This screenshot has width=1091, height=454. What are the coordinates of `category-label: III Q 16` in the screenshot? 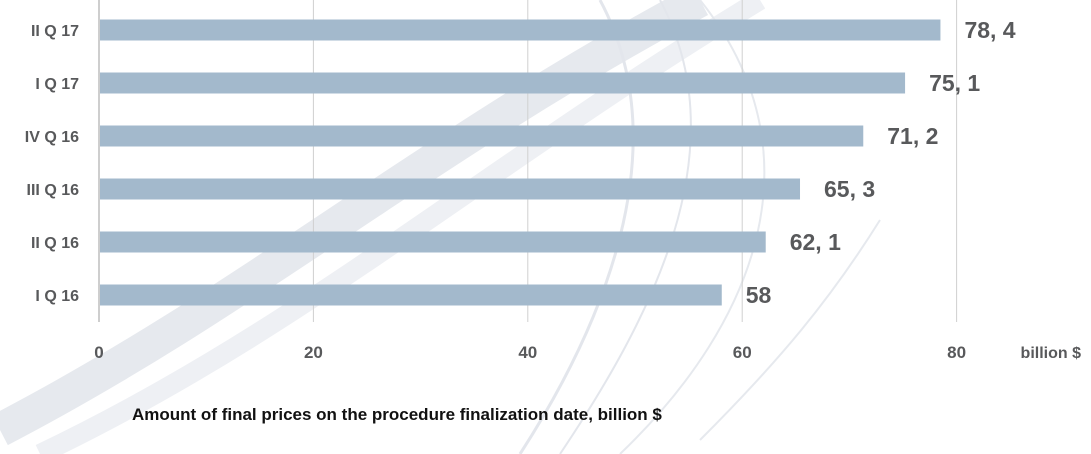 It's located at (53, 190).